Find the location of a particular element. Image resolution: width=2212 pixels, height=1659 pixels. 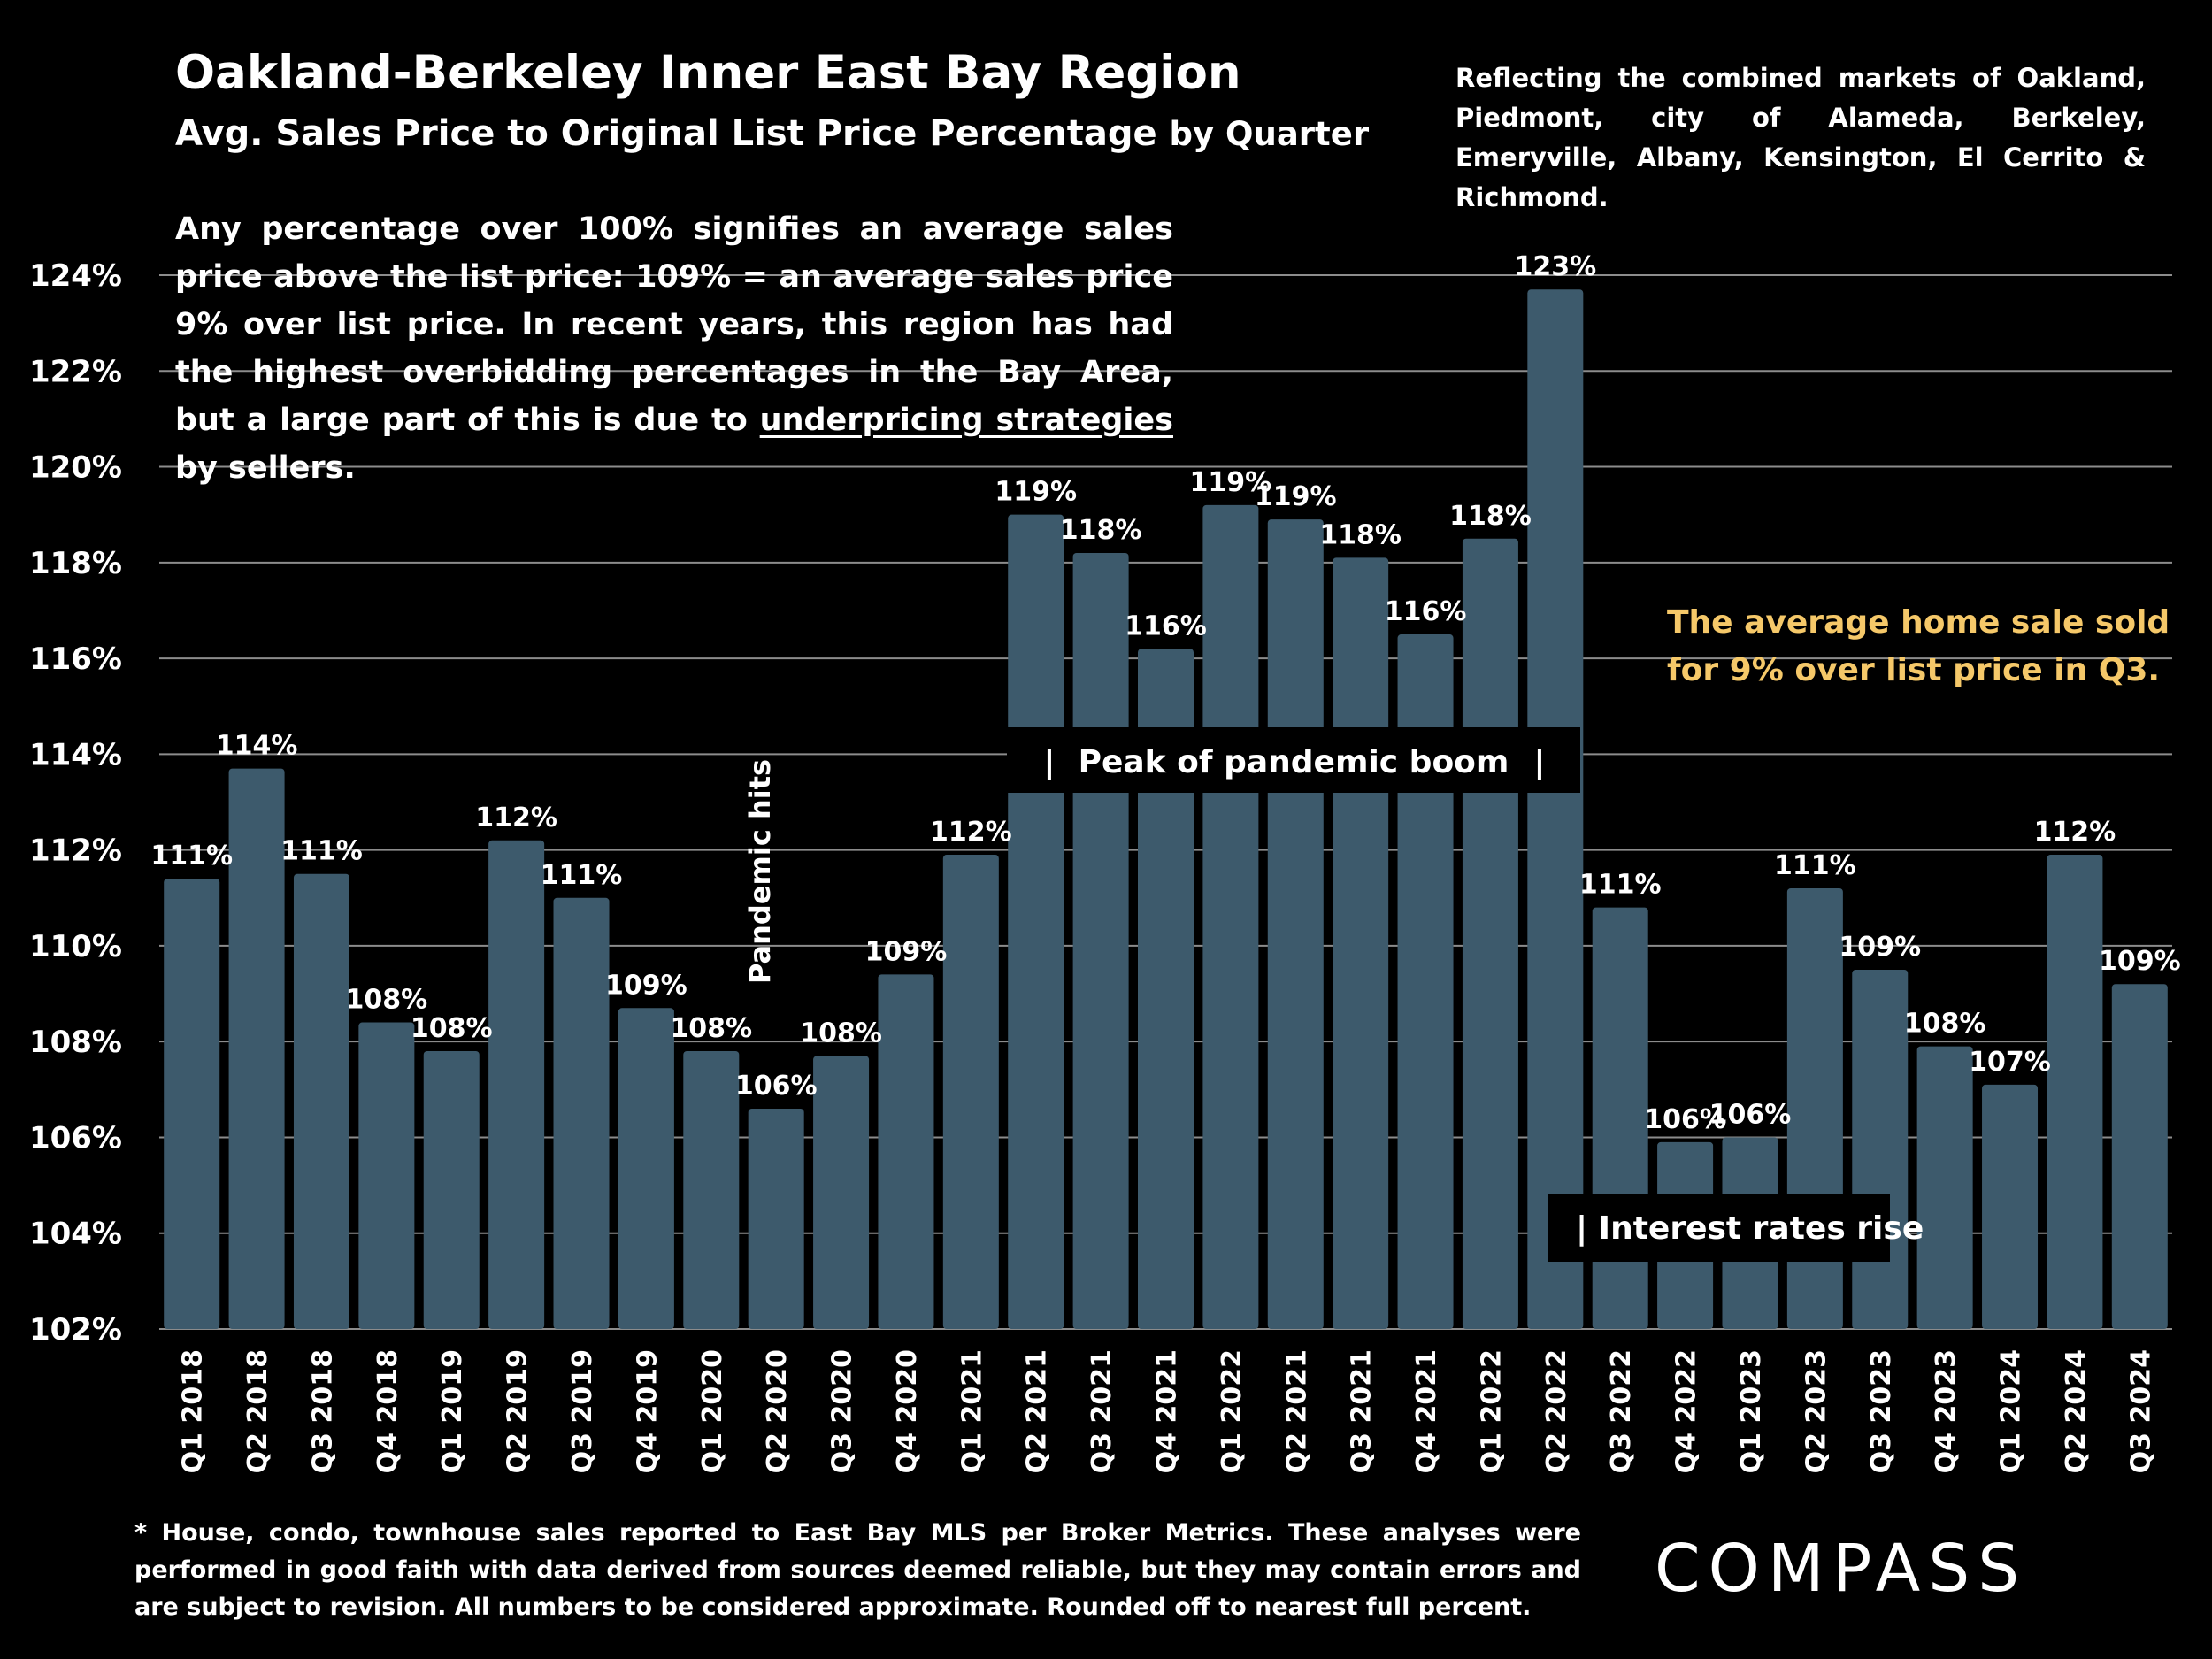

x-tick-label: Q4 2022 is located at coordinates (1687, 1411).